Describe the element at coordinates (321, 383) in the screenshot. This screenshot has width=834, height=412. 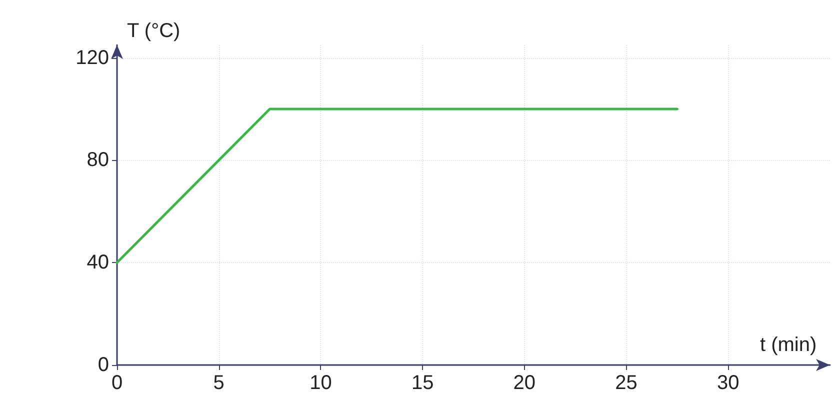
I see `x-tick-label: 10` at that location.